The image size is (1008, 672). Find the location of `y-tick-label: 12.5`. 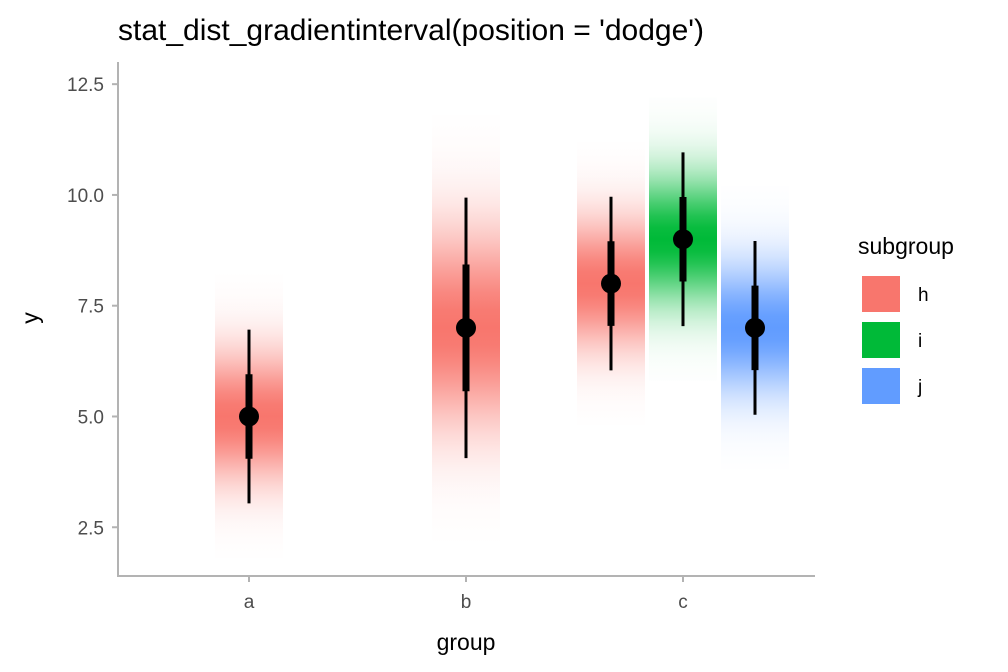

y-tick-label: 12.5 is located at coordinates (85, 85).